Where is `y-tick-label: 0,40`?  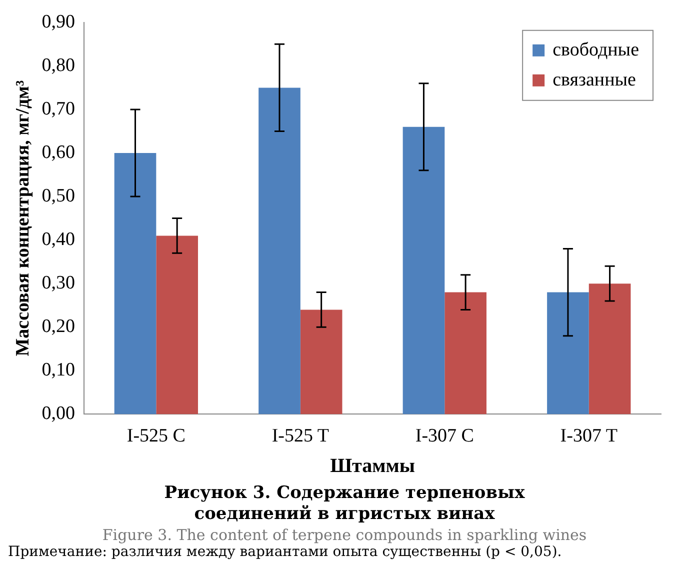 y-tick-label: 0,40 is located at coordinates (59, 239).